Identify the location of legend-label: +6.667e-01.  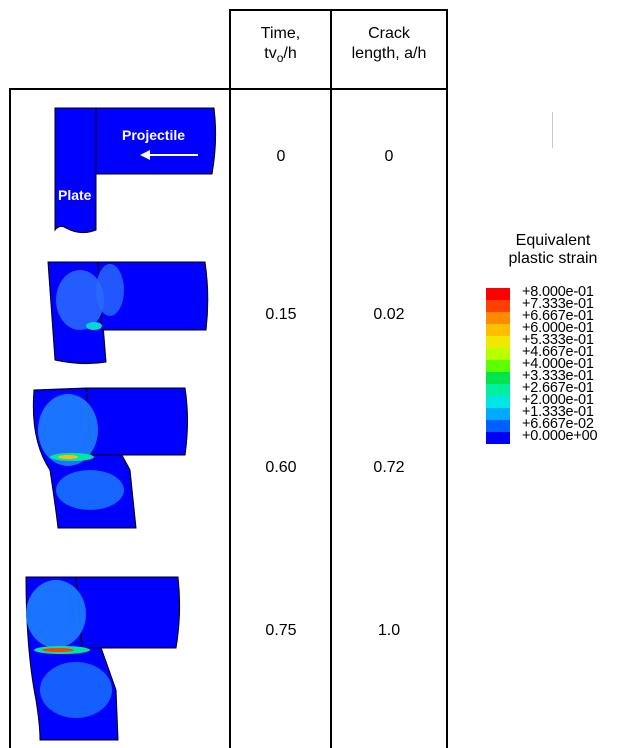
(558, 316).